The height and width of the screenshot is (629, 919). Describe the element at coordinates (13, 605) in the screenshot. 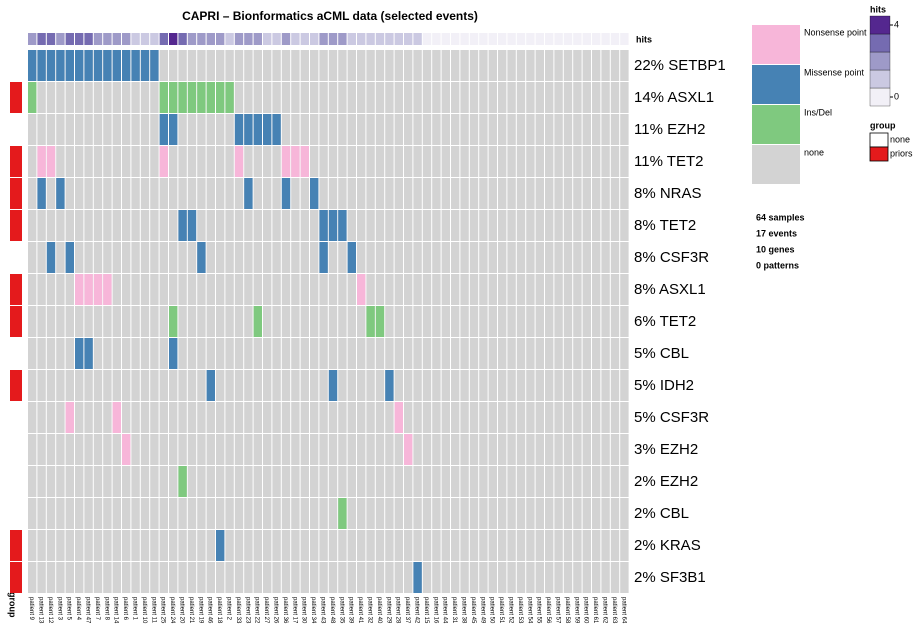

I see `group-label: group` at that location.